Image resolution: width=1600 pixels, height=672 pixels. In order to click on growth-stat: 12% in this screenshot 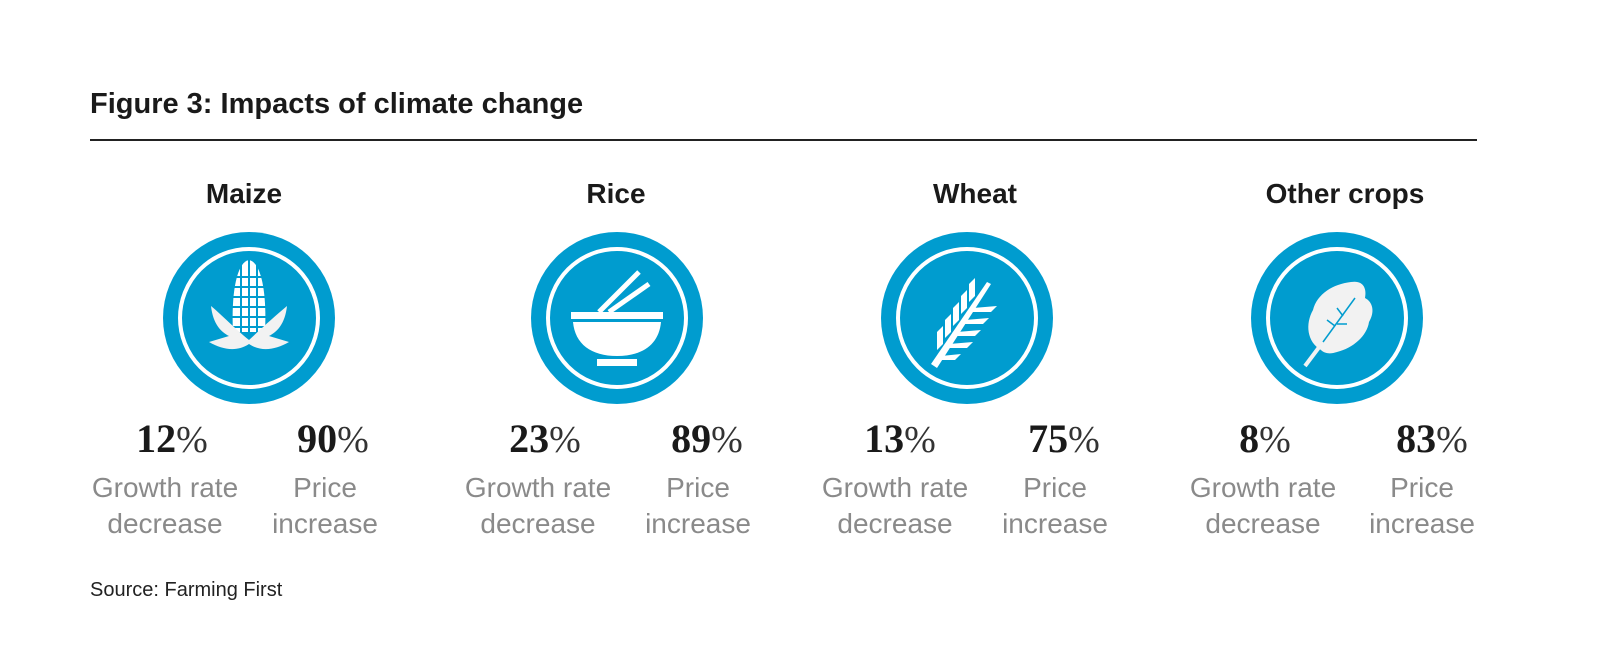, I will do `click(172, 438)`.